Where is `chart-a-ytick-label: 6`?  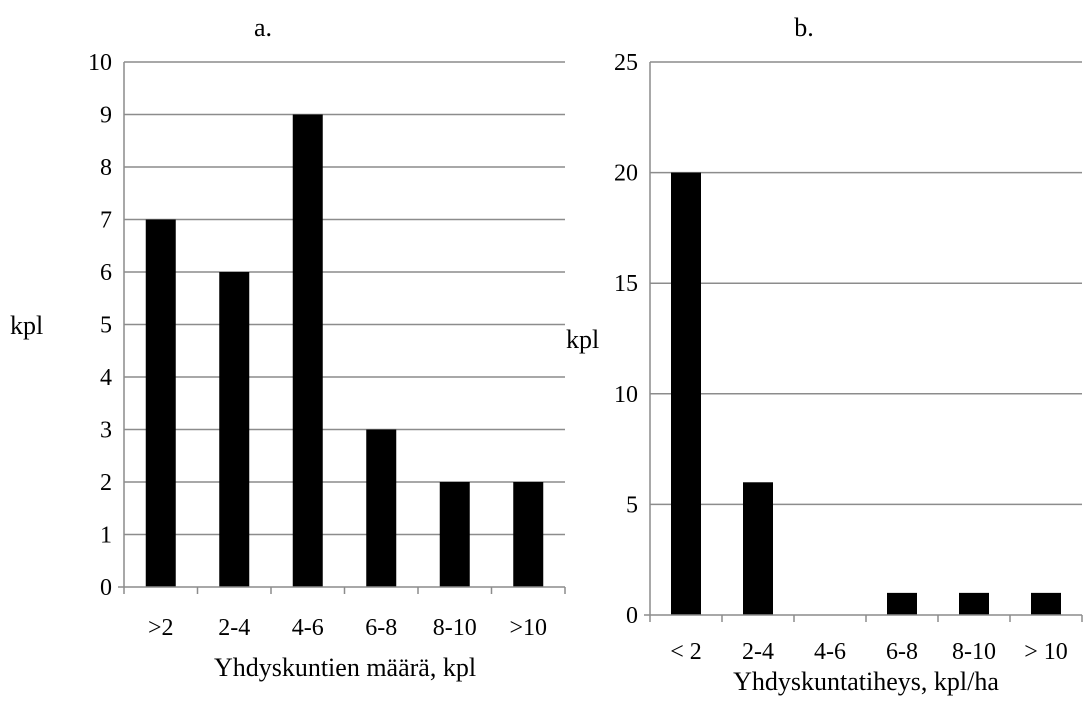
chart-a-ytick-label: 6 is located at coordinates (106, 273).